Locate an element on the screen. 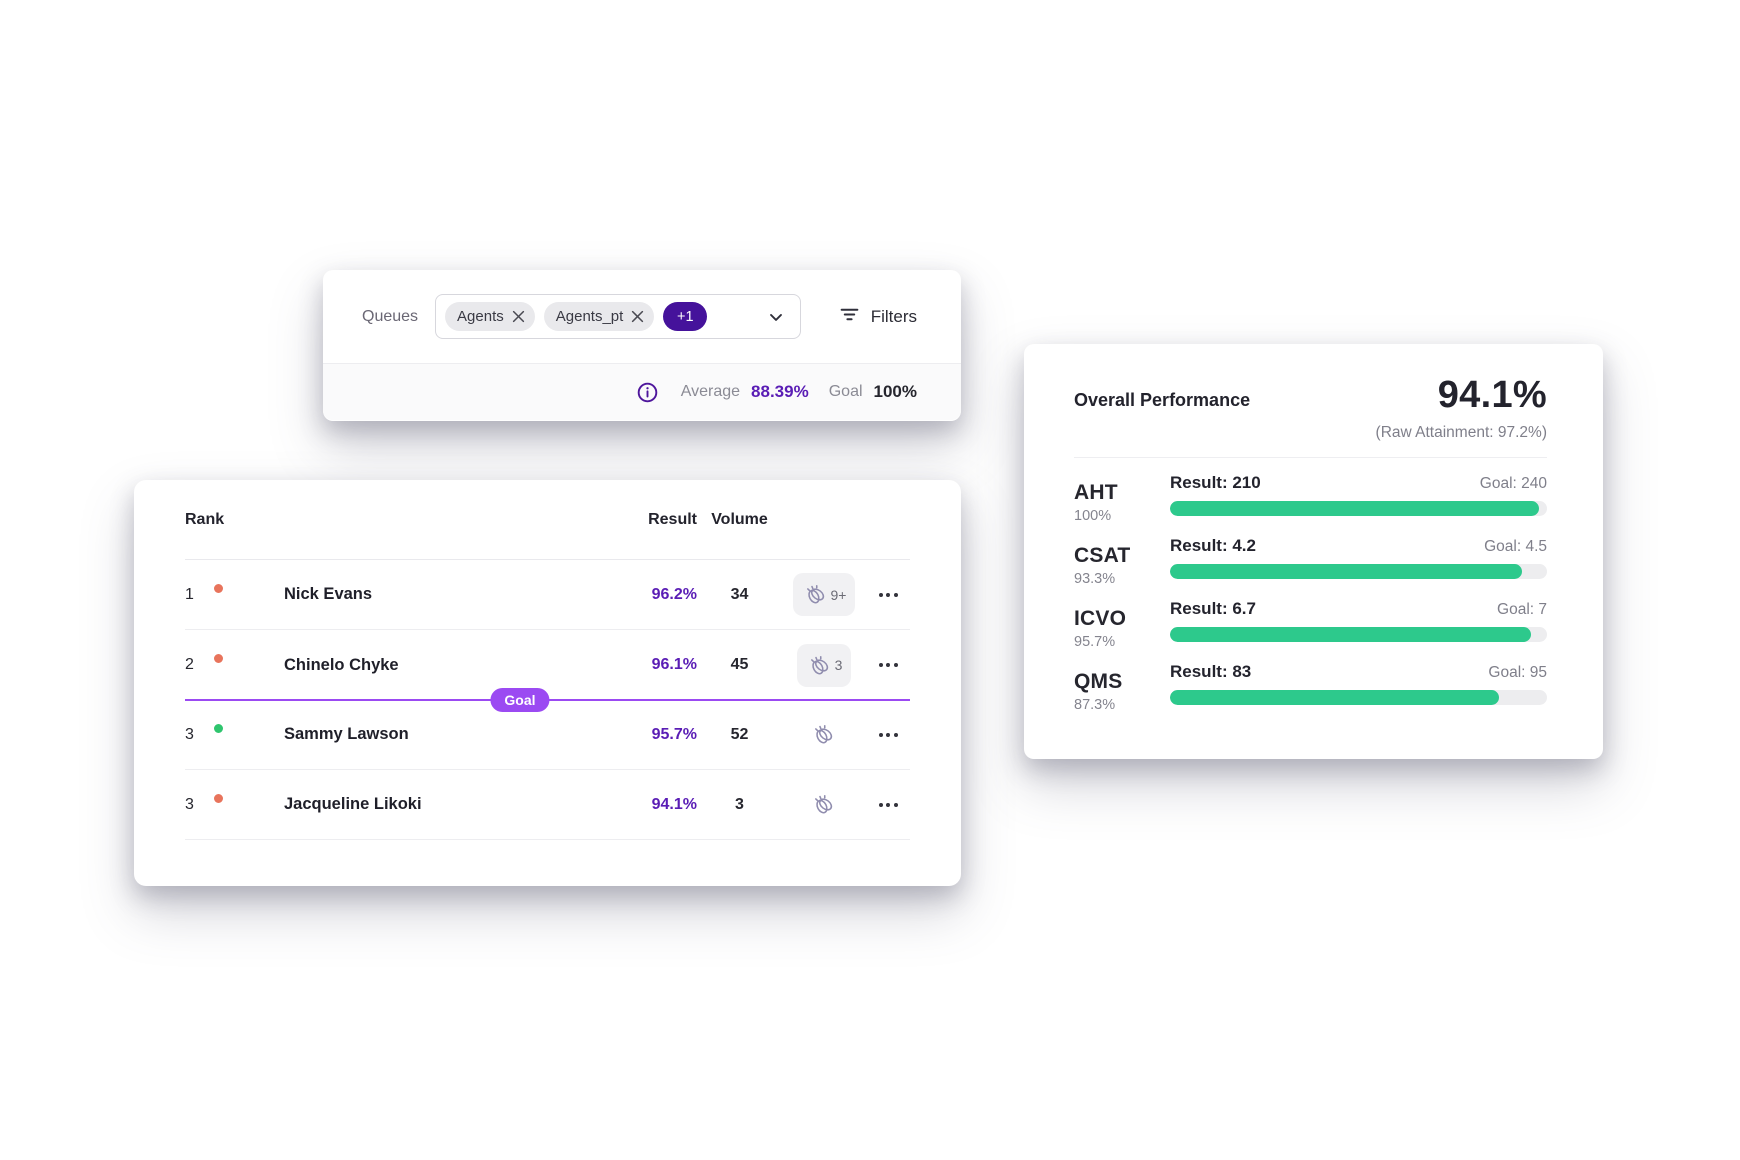 This screenshot has width=1740, height=1160. clap-button: 9+ is located at coordinates (824, 594).